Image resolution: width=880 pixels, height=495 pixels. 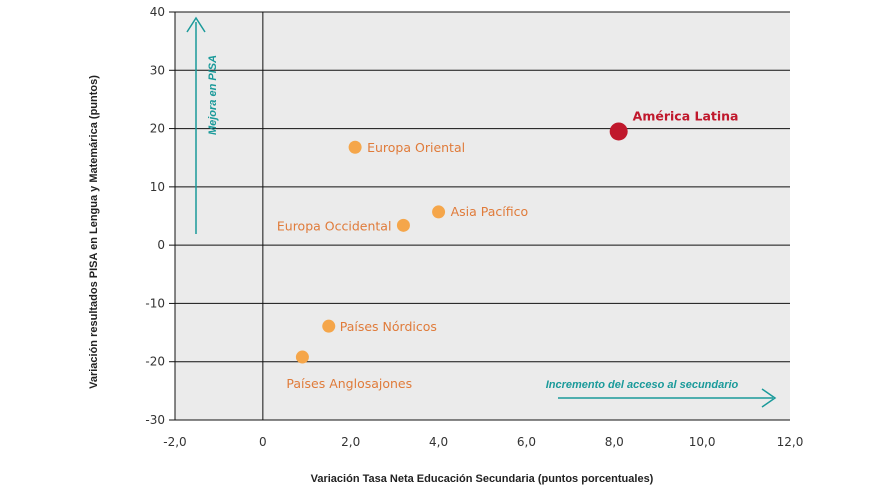 What do you see at coordinates (667, 398) in the screenshot?
I see `x-arrow` at bounding box center [667, 398].